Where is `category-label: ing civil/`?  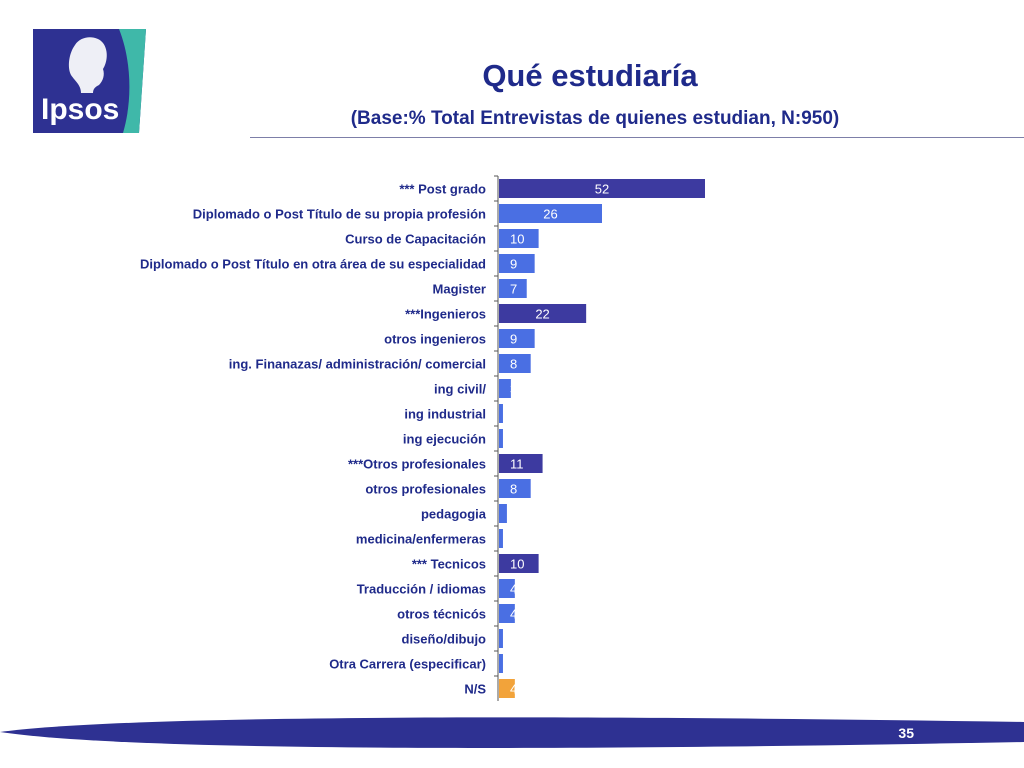
category-label: ing civil/ is located at coordinates (460, 389).